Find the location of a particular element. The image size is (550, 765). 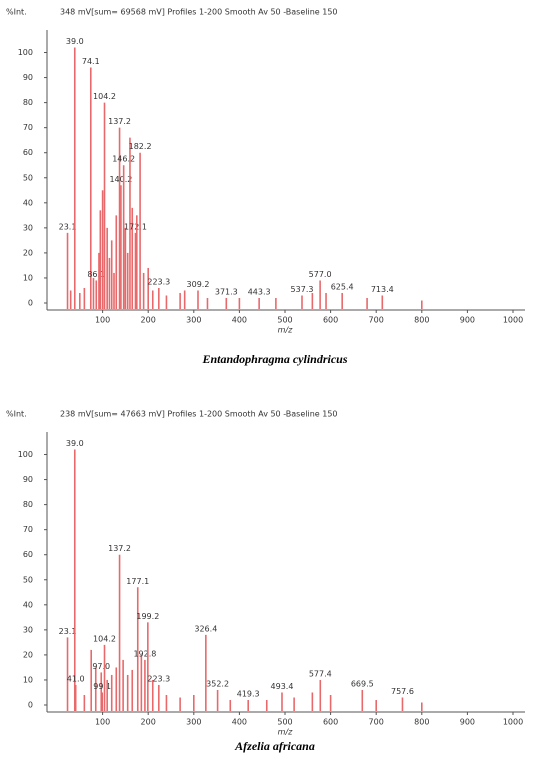

peak-label: 86.1 is located at coordinates (96, 274).